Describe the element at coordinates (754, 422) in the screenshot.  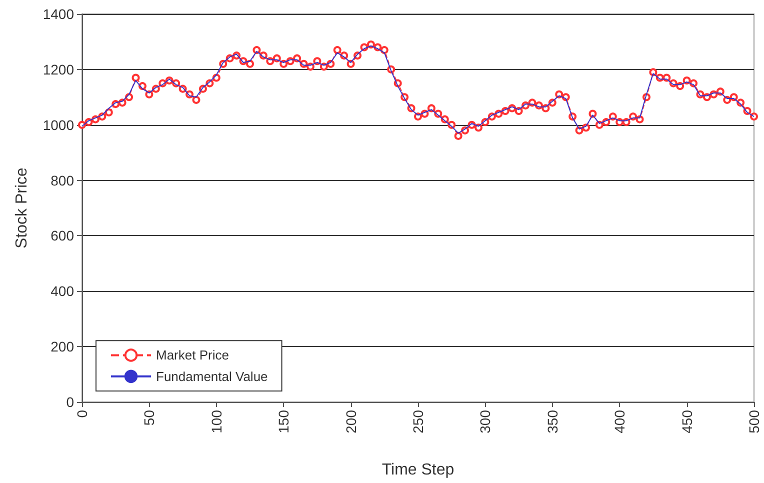
I see `x-tick-label: 500` at that location.